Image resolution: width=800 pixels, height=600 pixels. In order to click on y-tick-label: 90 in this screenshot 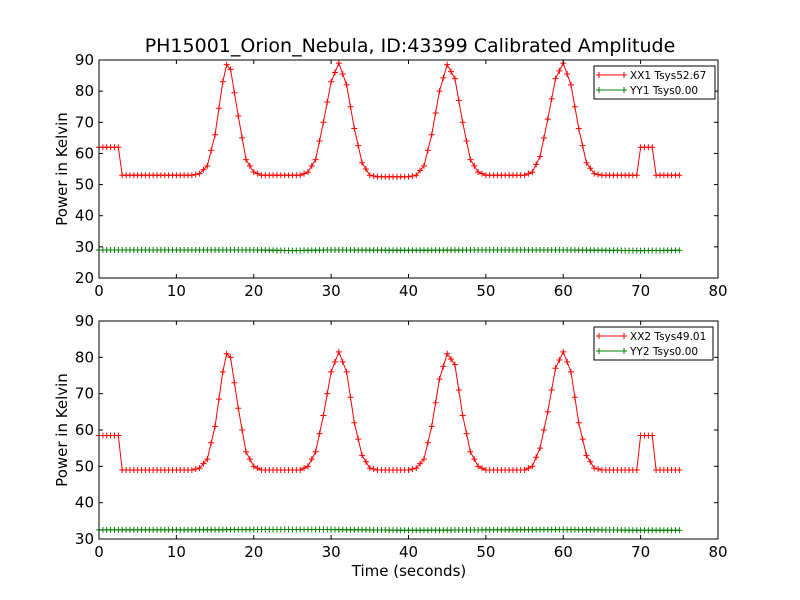, I will do `click(84, 60)`.